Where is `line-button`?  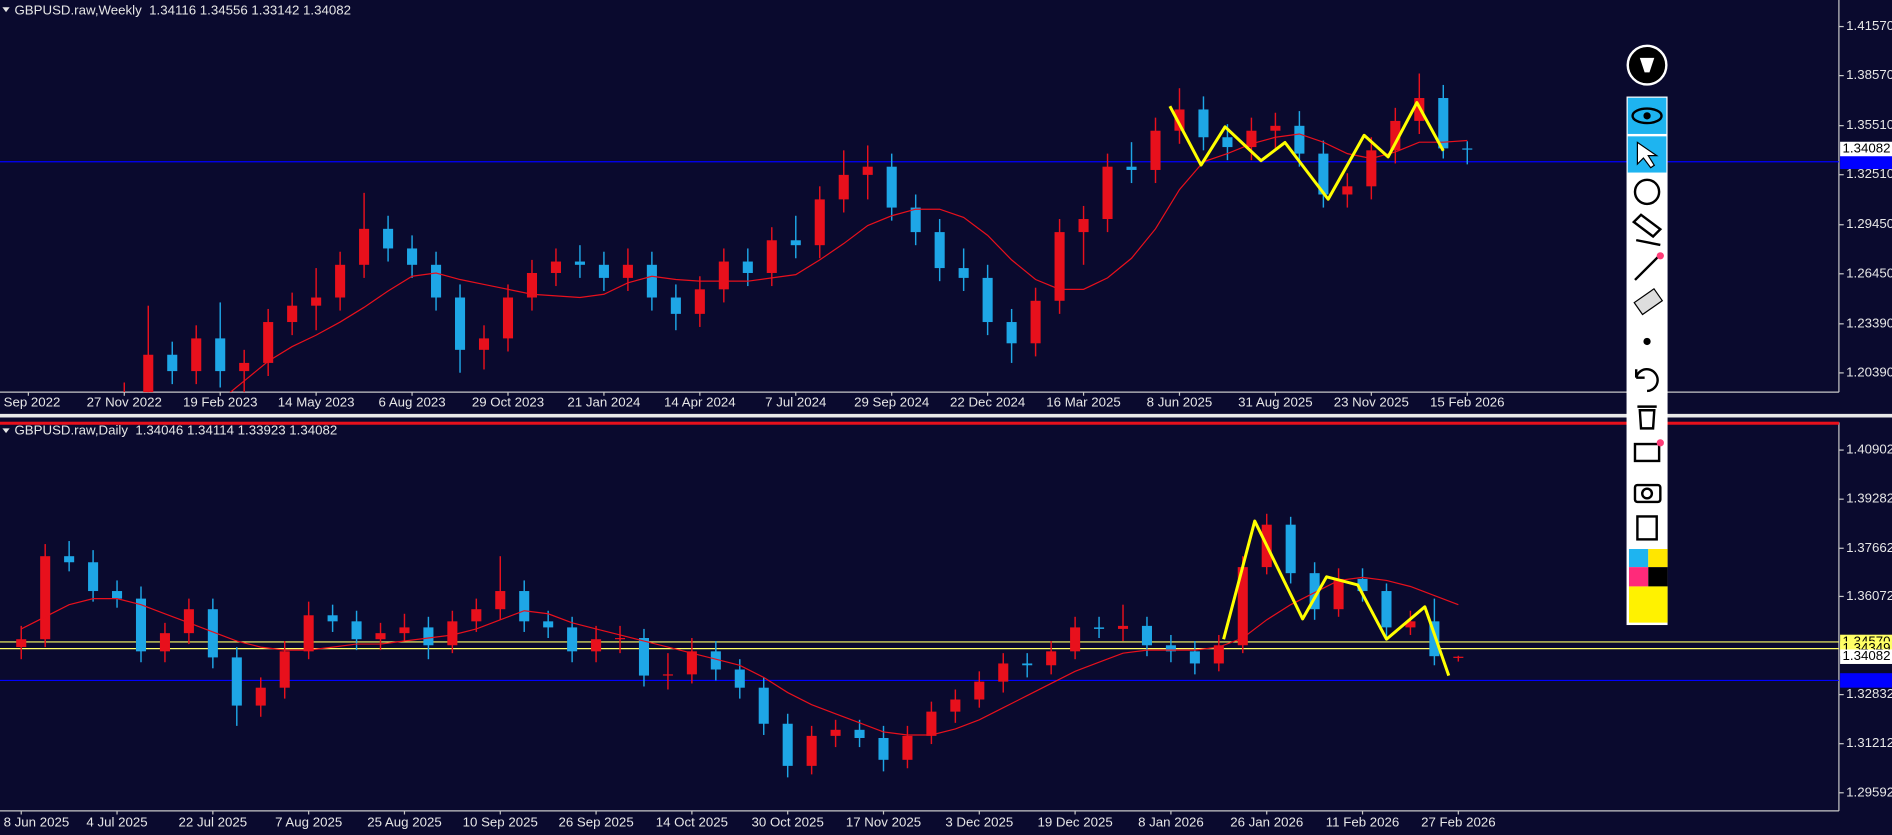
line-button is located at coordinates (1647, 267).